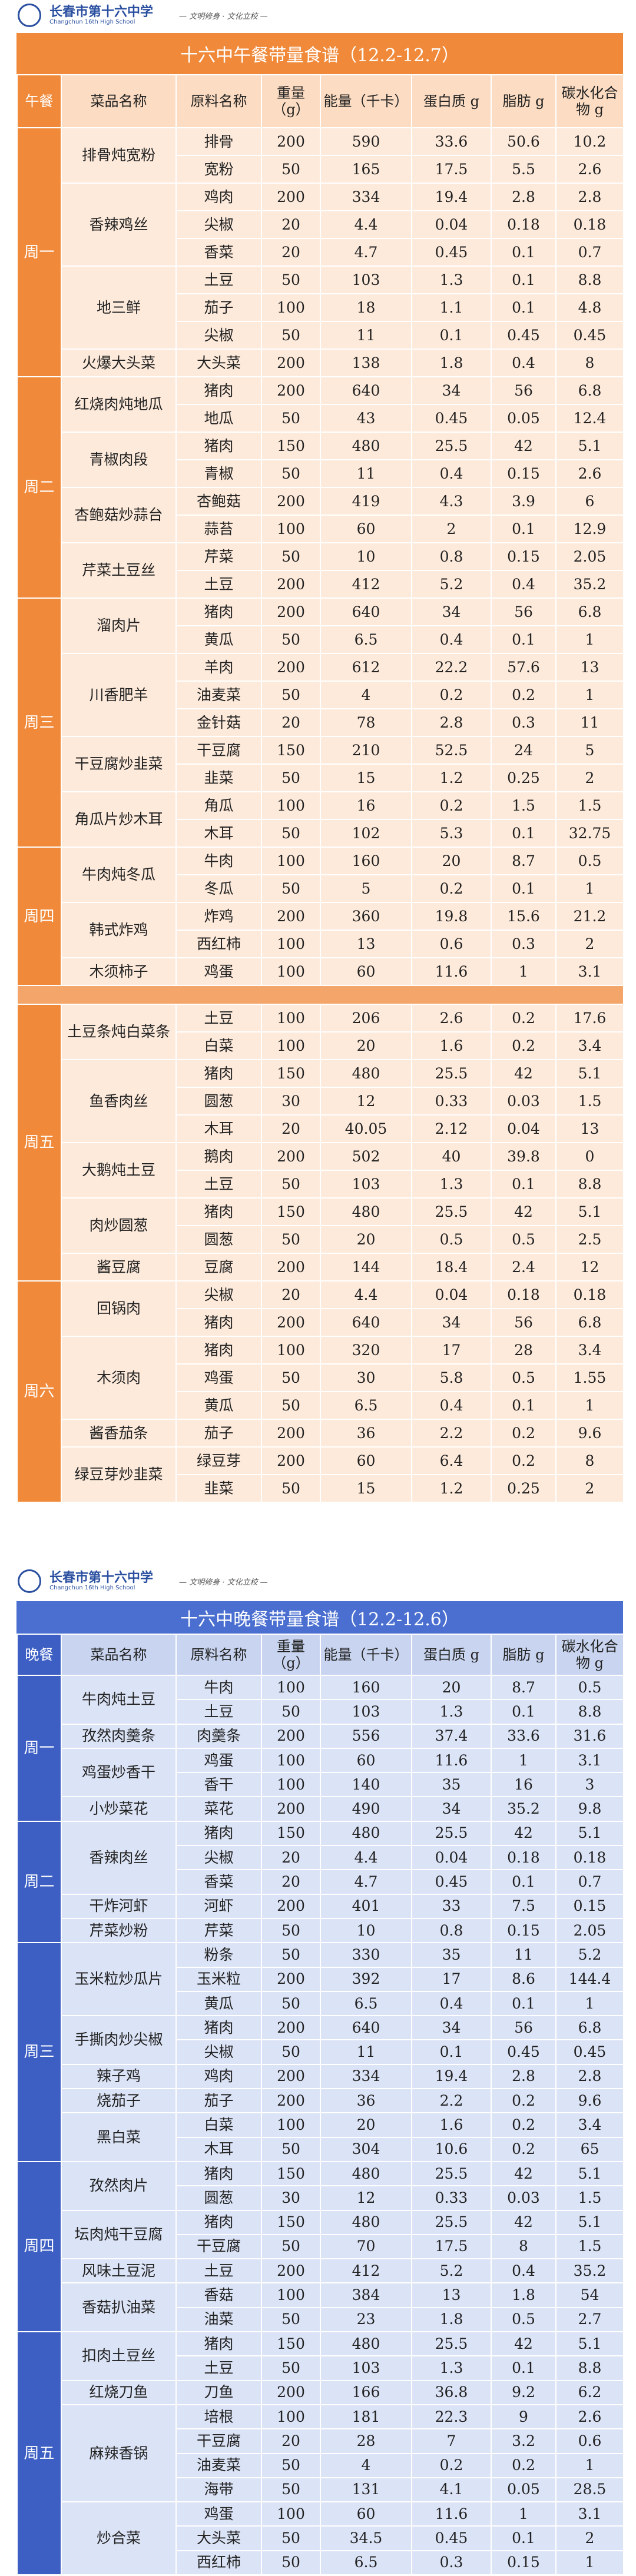  Describe the element at coordinates (366, 362) in the screenshot. I see `cell: 138` at that location.